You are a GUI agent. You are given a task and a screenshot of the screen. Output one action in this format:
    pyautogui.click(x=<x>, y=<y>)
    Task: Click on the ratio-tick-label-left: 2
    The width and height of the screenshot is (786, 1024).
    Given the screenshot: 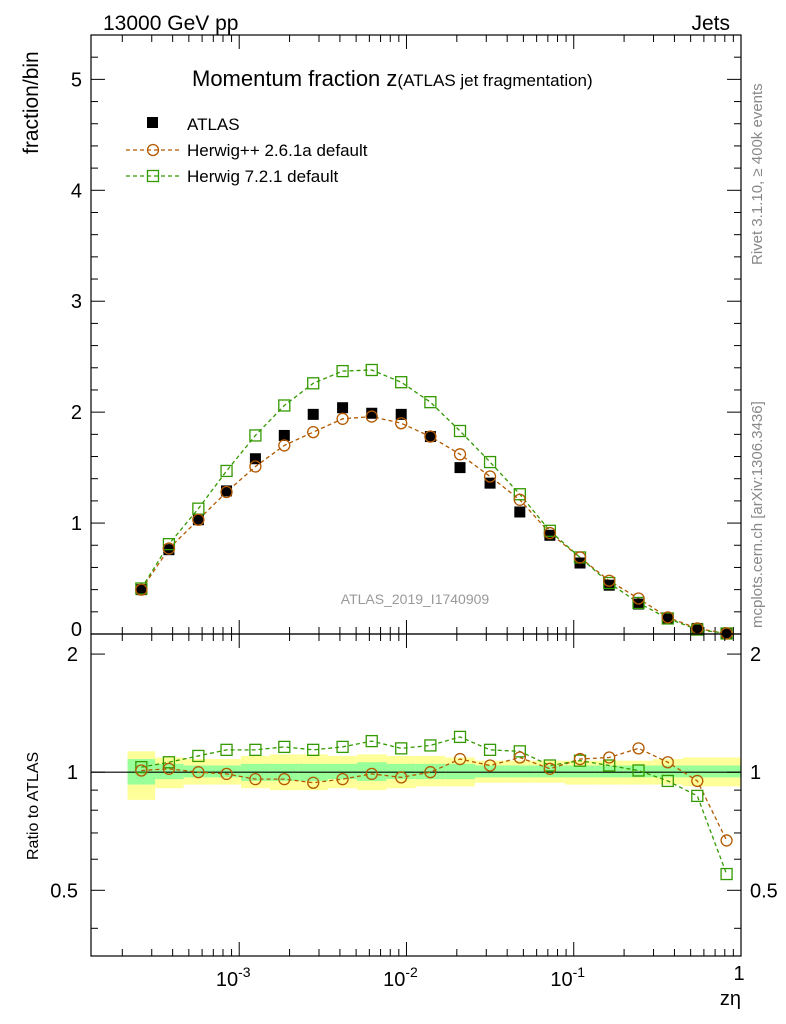 What is the action you would take?
    pyautogui.click(x=72, y=655)
    